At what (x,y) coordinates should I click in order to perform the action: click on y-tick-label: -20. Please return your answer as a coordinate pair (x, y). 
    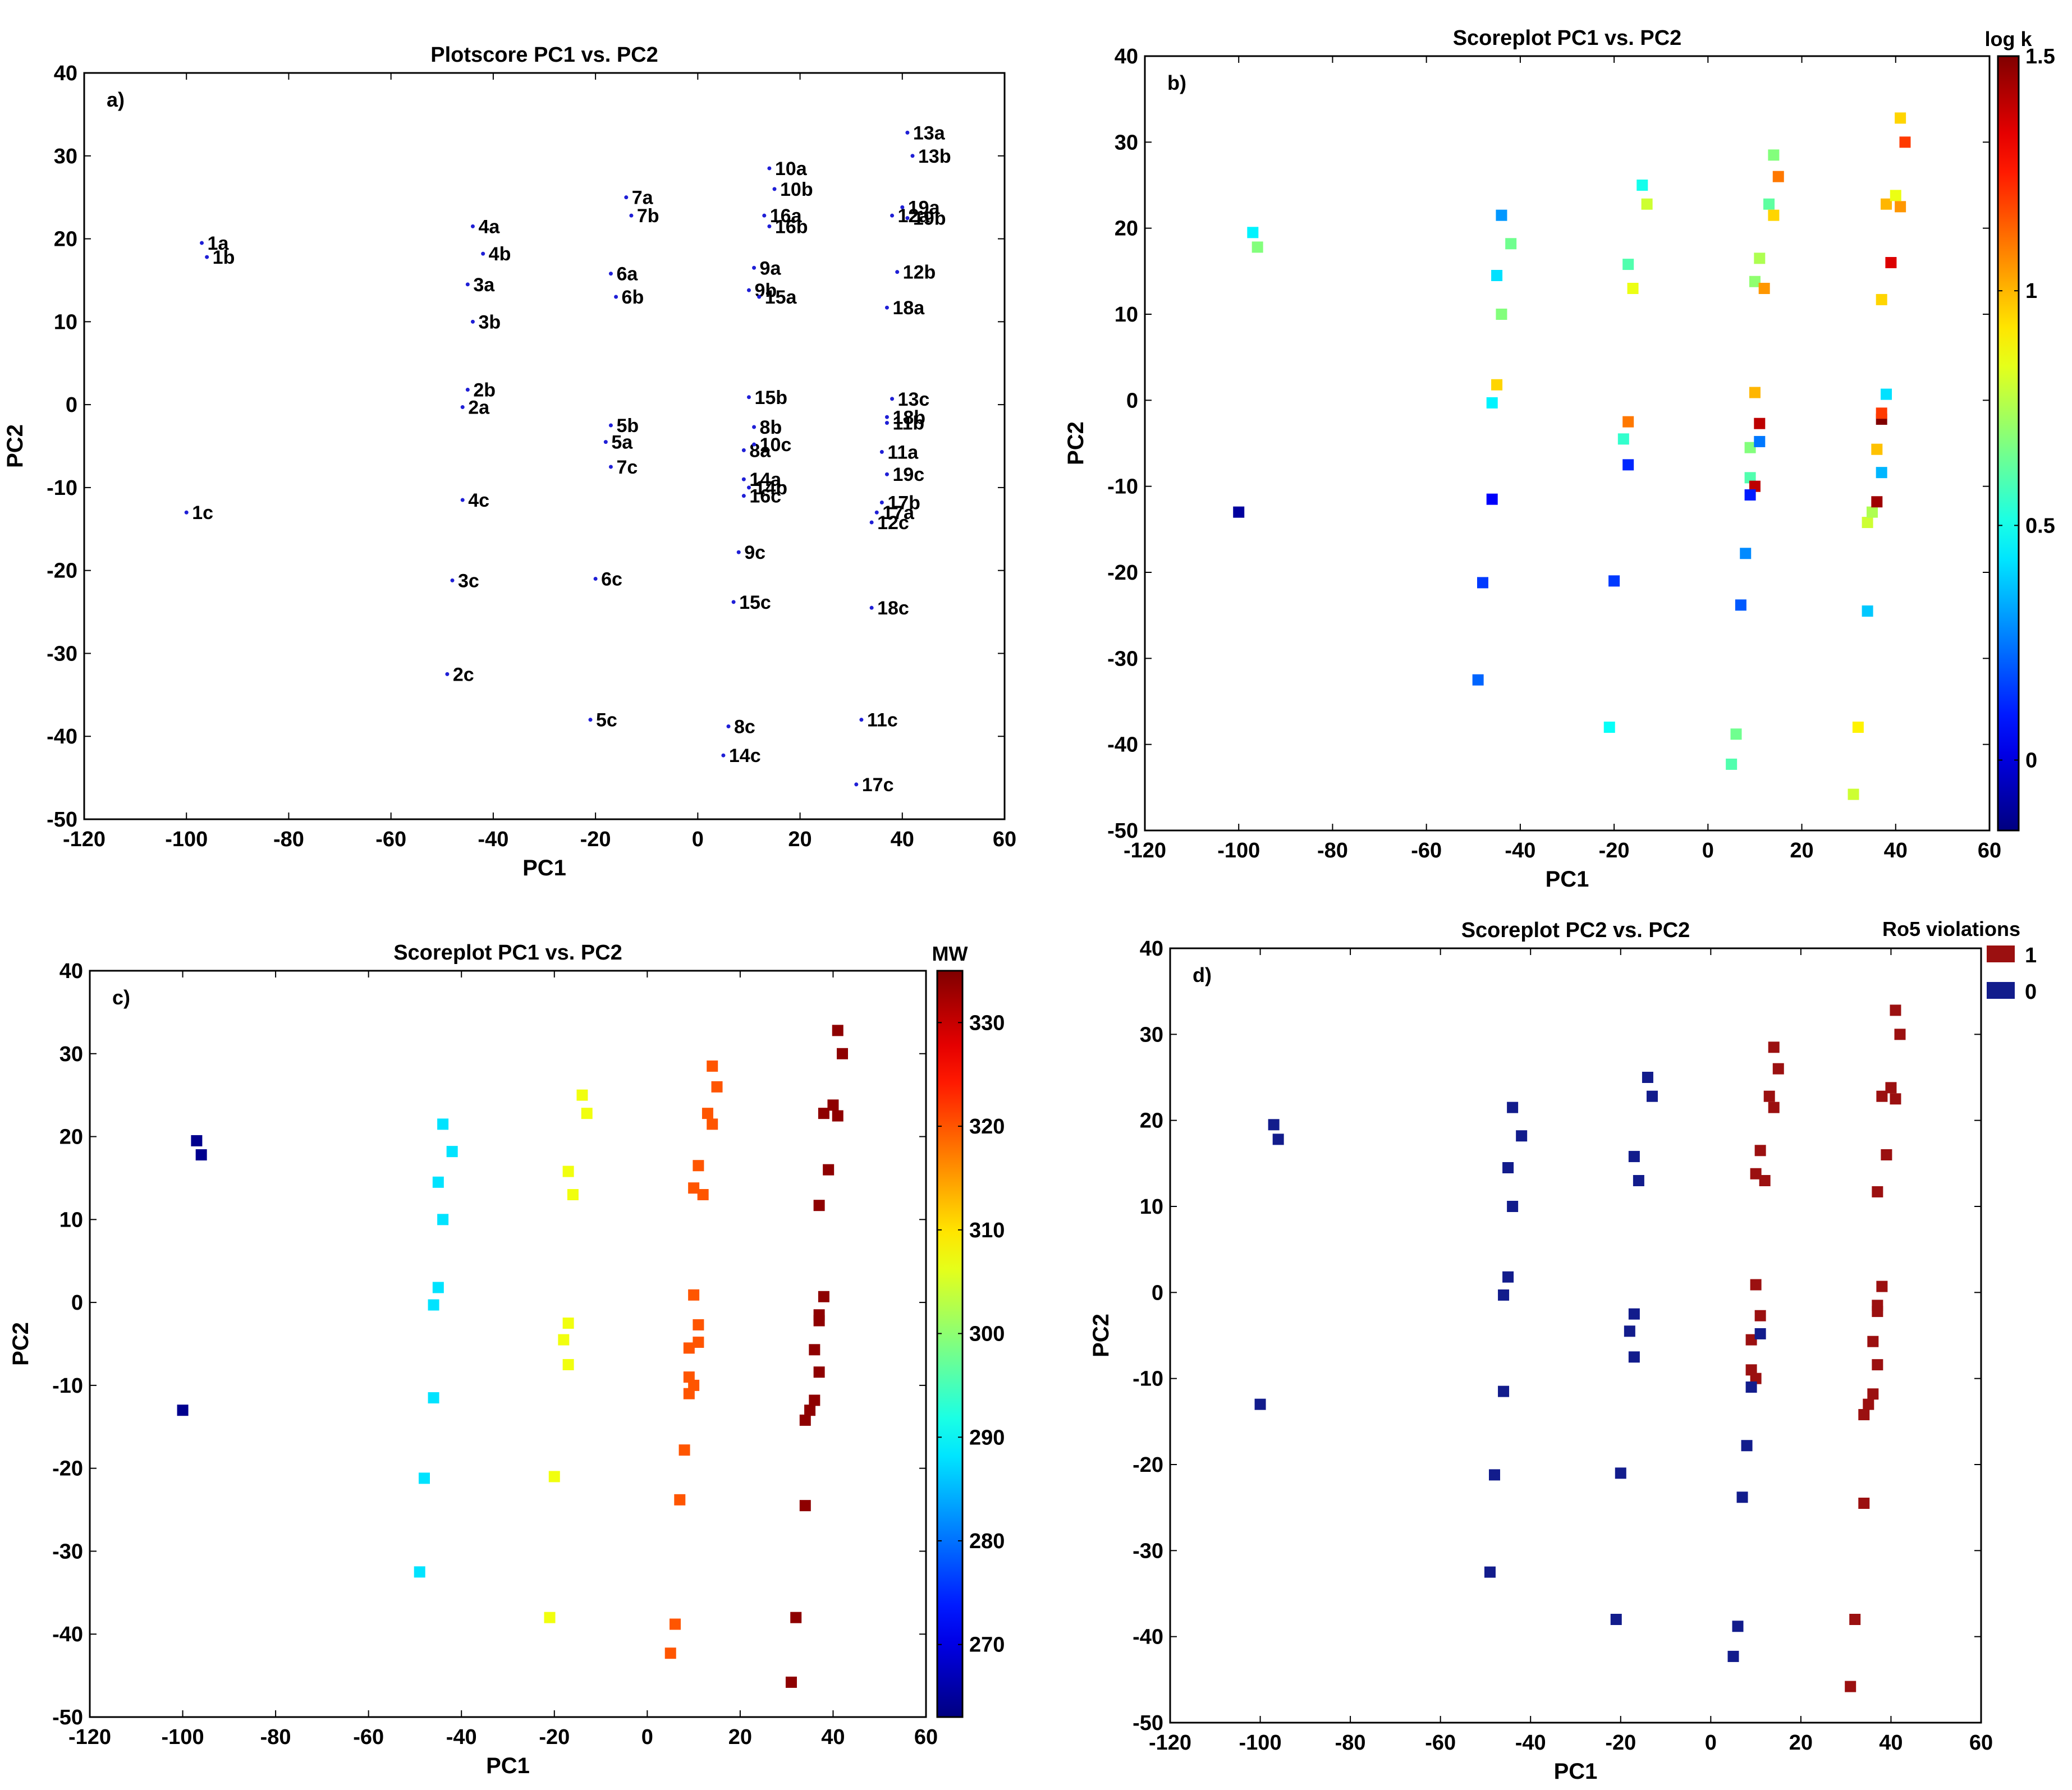
    Looking at the image, I should click on (62, 571).